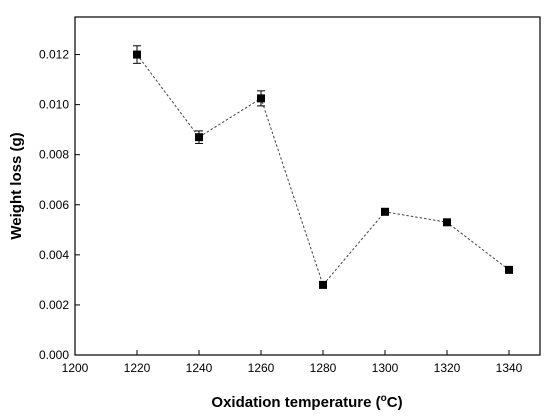 This screenshot has width=550, height=420. Describe the element at coordinates (137, 368) in the screenshot. I see `x-tick-label: 1220` at that location.